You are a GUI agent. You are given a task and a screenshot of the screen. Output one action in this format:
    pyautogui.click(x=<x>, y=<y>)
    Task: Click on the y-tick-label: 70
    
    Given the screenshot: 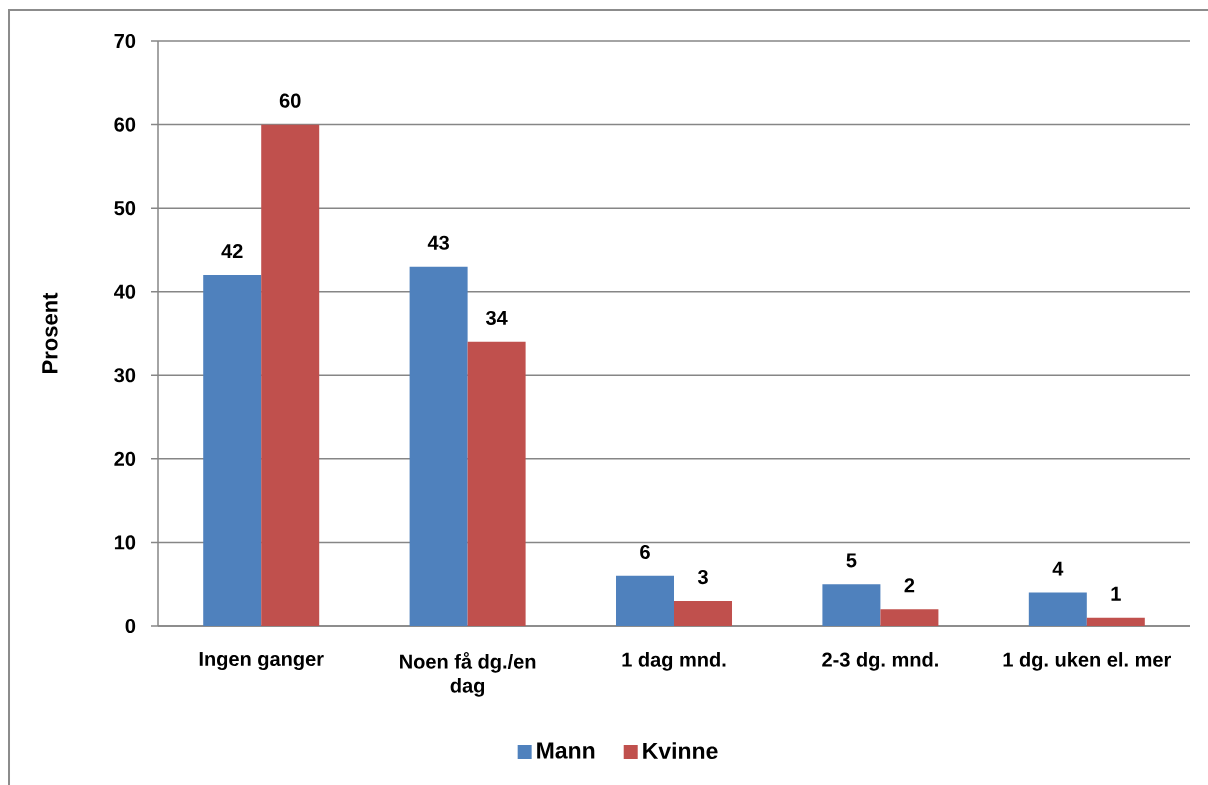 What is the action you would take?
    pyautogui.click(x=125, y=41)
    